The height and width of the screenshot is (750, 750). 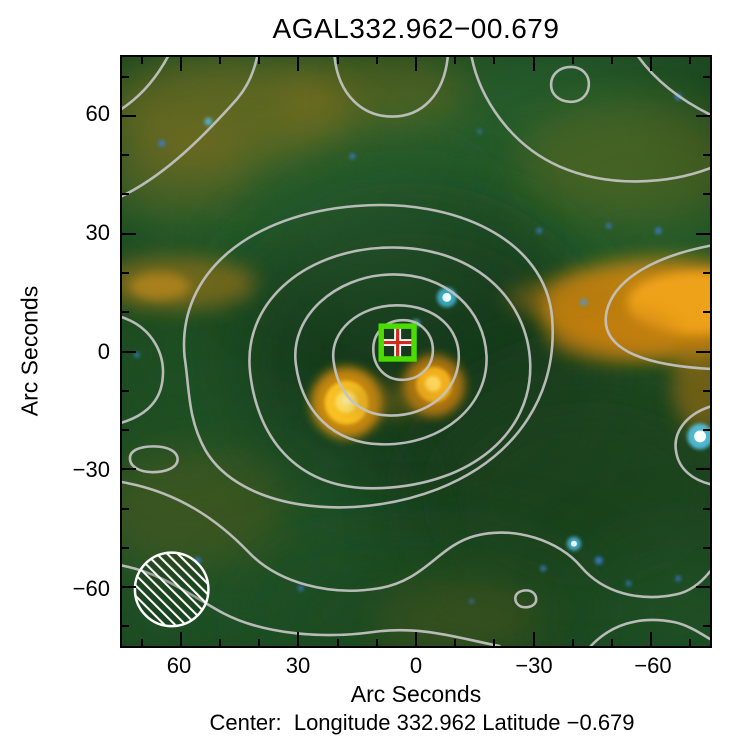 I want to click on marker-square, so click(x=397, y=342).